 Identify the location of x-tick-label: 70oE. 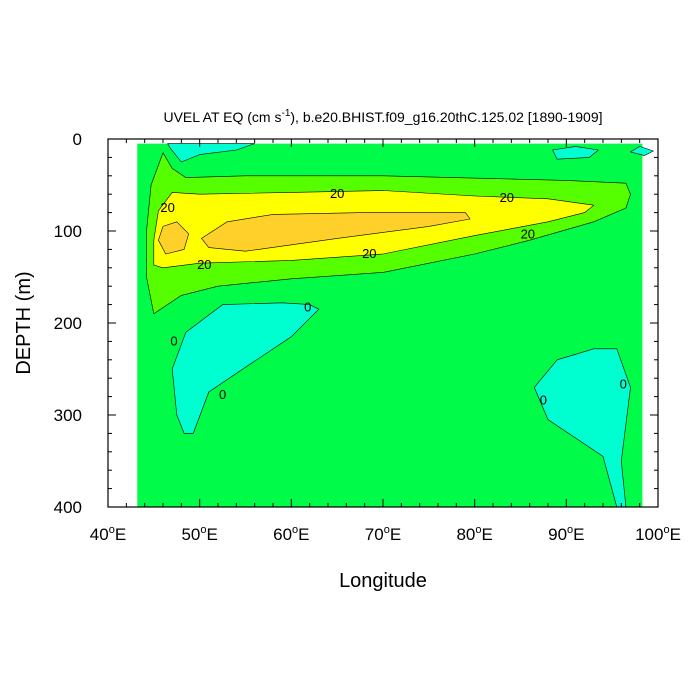
(383, 534).